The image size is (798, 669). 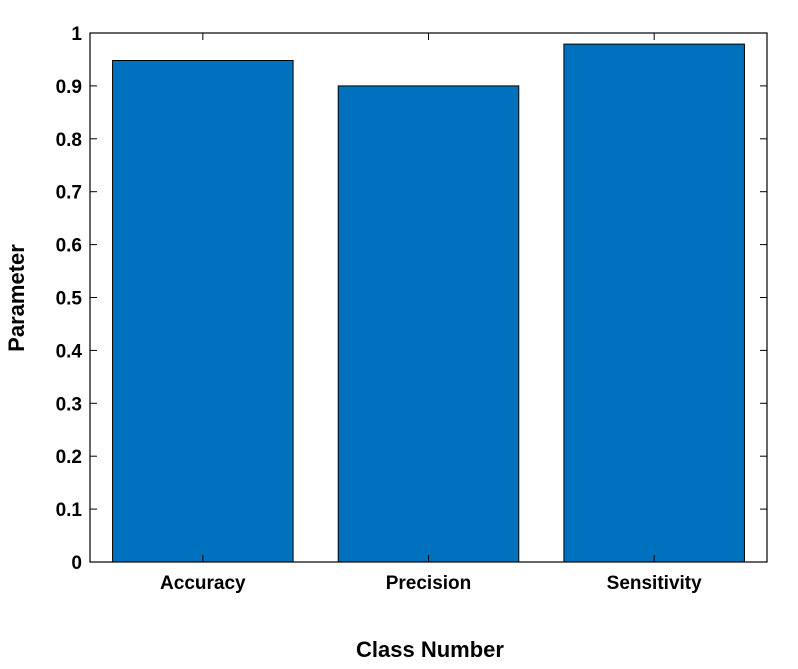 What do you see at coordinates (69, 299) in the screenshot?
I see `y-tick-label: 0.5` at bounding box center [69, 299].